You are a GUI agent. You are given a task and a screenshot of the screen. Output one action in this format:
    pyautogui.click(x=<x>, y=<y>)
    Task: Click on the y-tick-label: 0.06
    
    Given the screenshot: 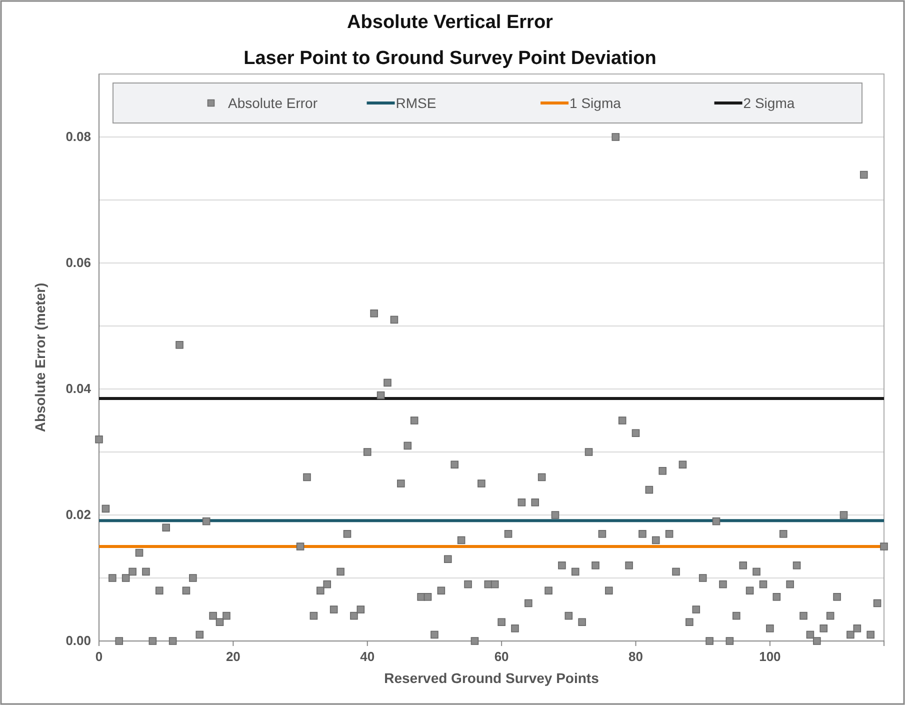 What is the action you would take?
    pyautogui.click(x=78, y=262)
    